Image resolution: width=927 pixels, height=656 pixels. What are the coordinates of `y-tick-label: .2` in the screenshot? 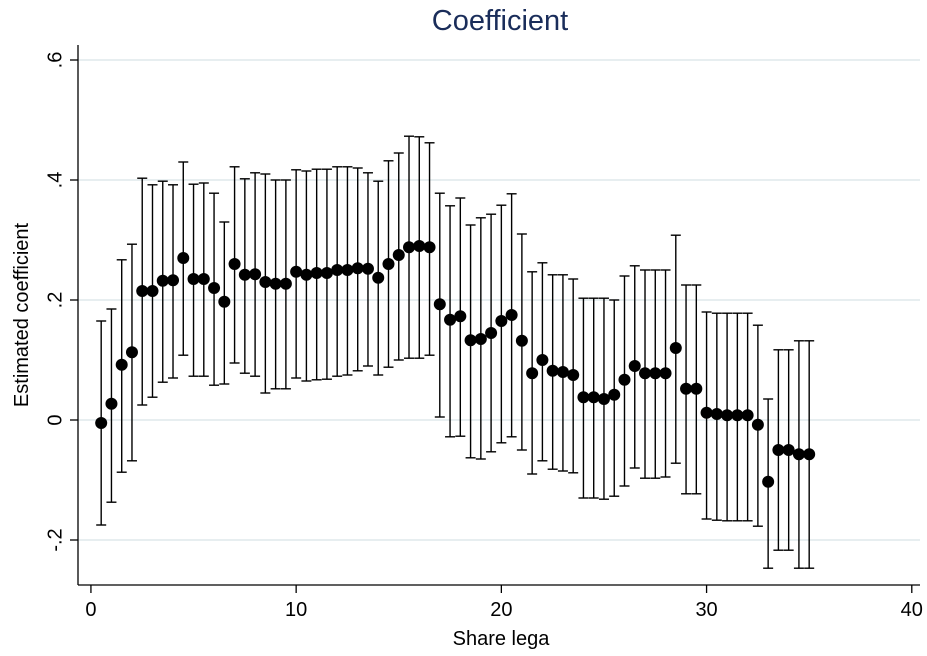 It's located at (55, 300).